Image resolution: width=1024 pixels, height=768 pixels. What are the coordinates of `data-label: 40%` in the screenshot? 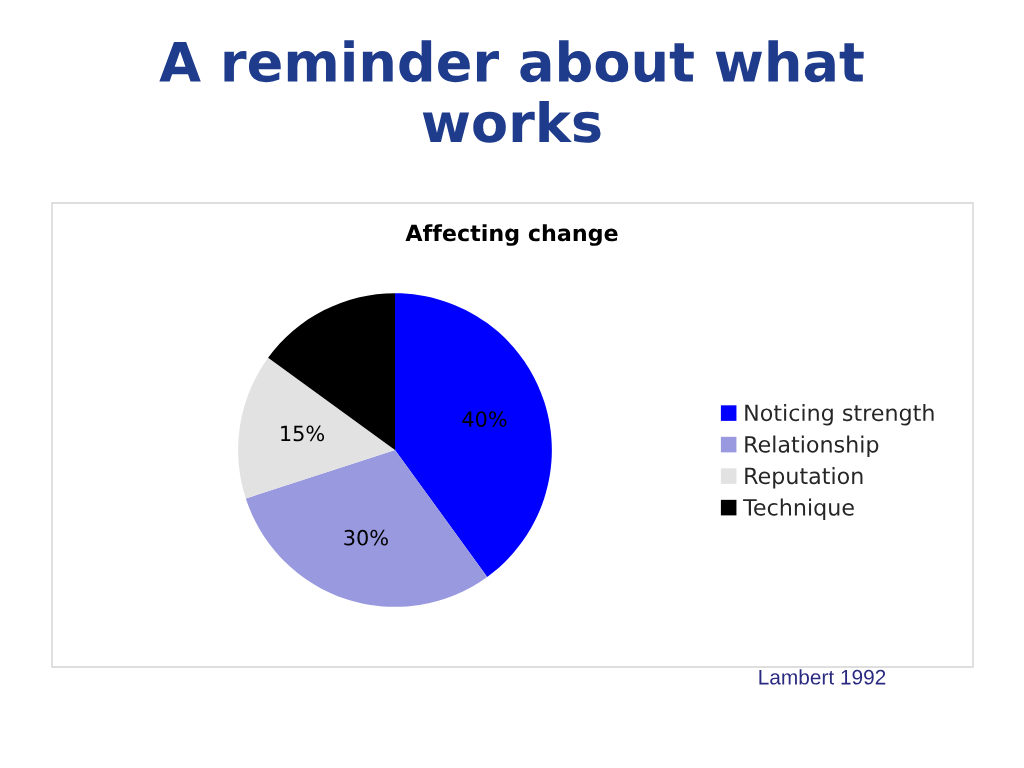 It's located at (484, 419).